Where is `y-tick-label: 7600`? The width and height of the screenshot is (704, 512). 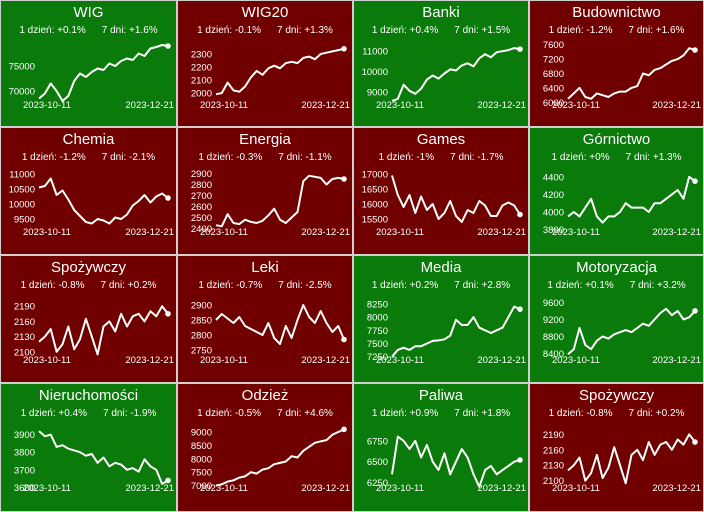 y-tick-label: 7600 is located at coordinates (553, 45).